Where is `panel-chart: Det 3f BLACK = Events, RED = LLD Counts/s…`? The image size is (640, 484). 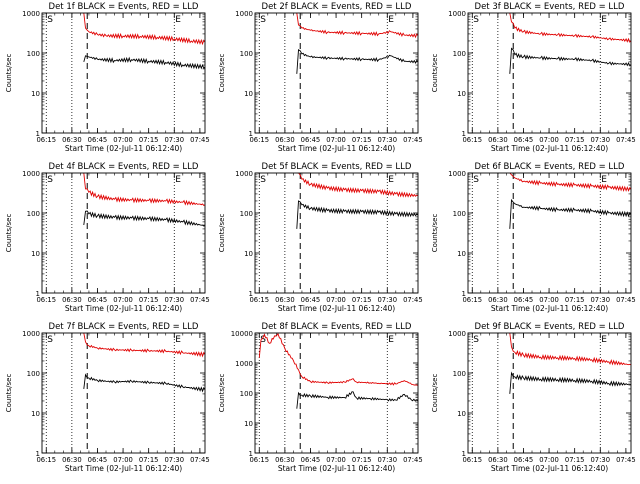 panel-chart: Det 3f BLACK = Events, RED = LLD Counts/s… is located at coordinates (533, 77).